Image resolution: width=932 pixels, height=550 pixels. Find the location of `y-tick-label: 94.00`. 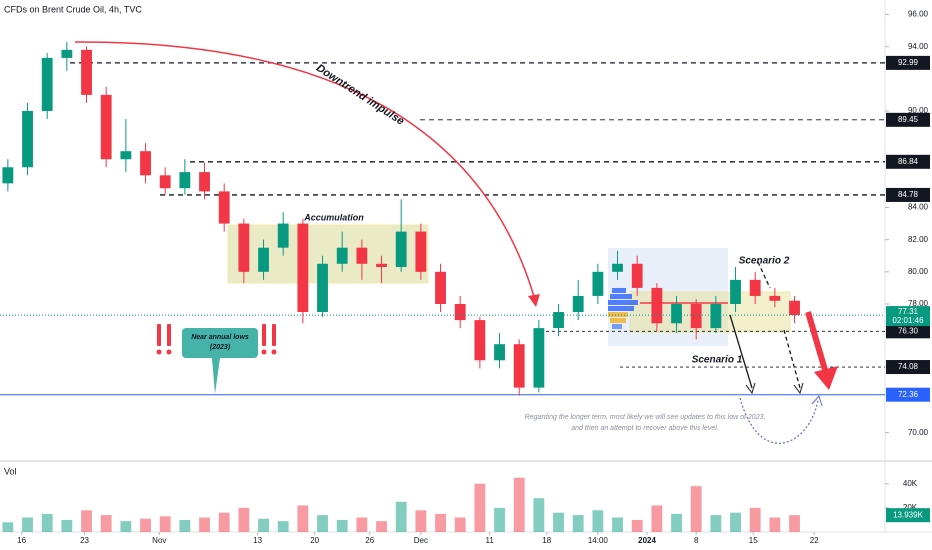

y-tick-label: 94.00 is located at coordinates (918, 46).